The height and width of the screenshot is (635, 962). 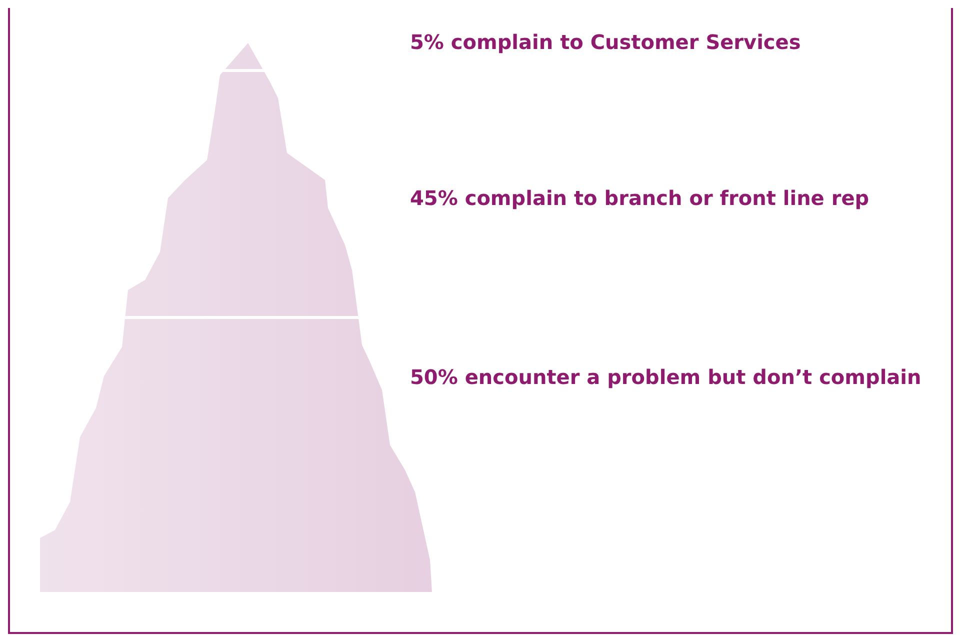 What do you see at coordinates (434, 198) in the screenshot?
I see `data-label: 45%` at bounding box center [434, 198].